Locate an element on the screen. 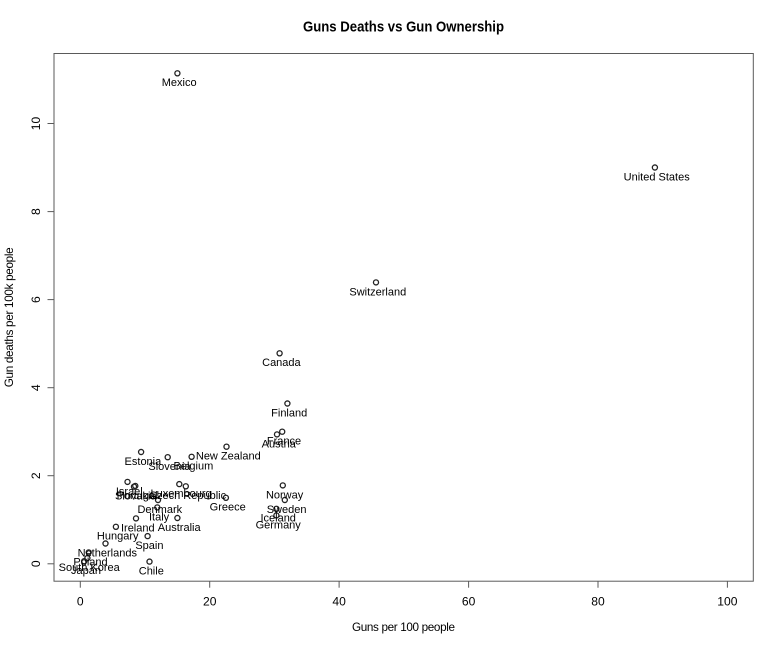  svg-text: Greece is located at coordinates (228, 508).